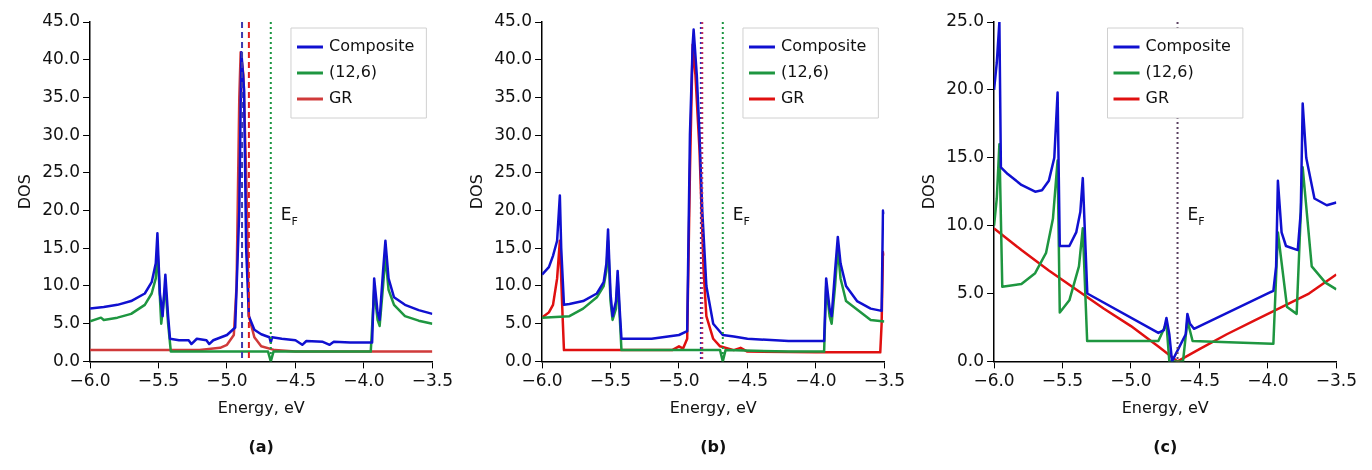 The width and height of the screenshot is (1372, 470). What do you see at coordinates (261, 447) in the screenshot?
I see `text: (a)` at bounding box center [261, 447].